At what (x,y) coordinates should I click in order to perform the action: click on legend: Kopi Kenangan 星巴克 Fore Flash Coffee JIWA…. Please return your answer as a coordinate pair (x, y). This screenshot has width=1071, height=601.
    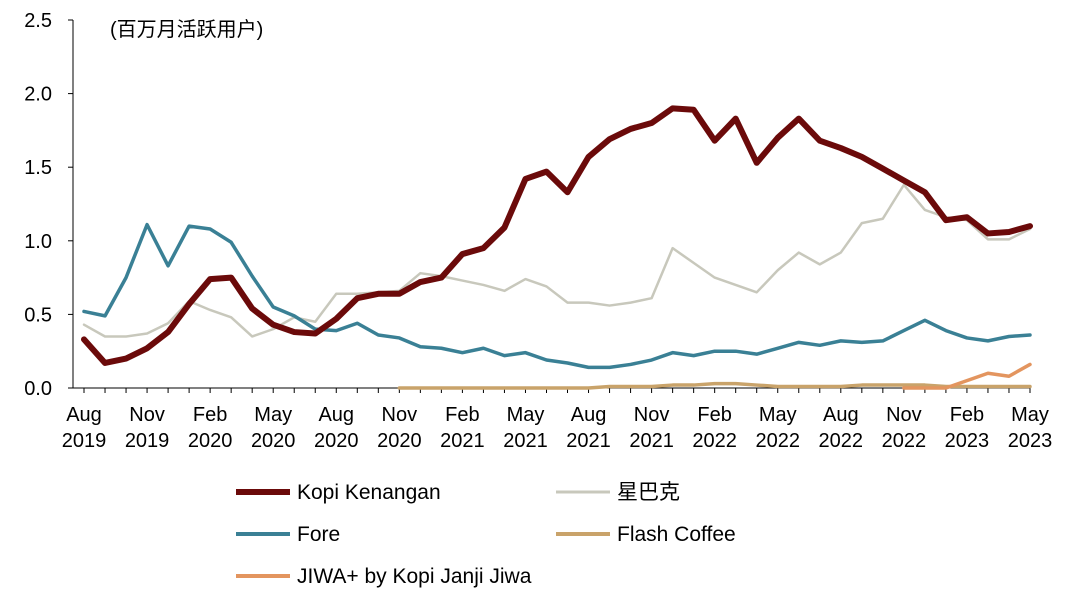
    Looking at the image, I should click on (486, 534).